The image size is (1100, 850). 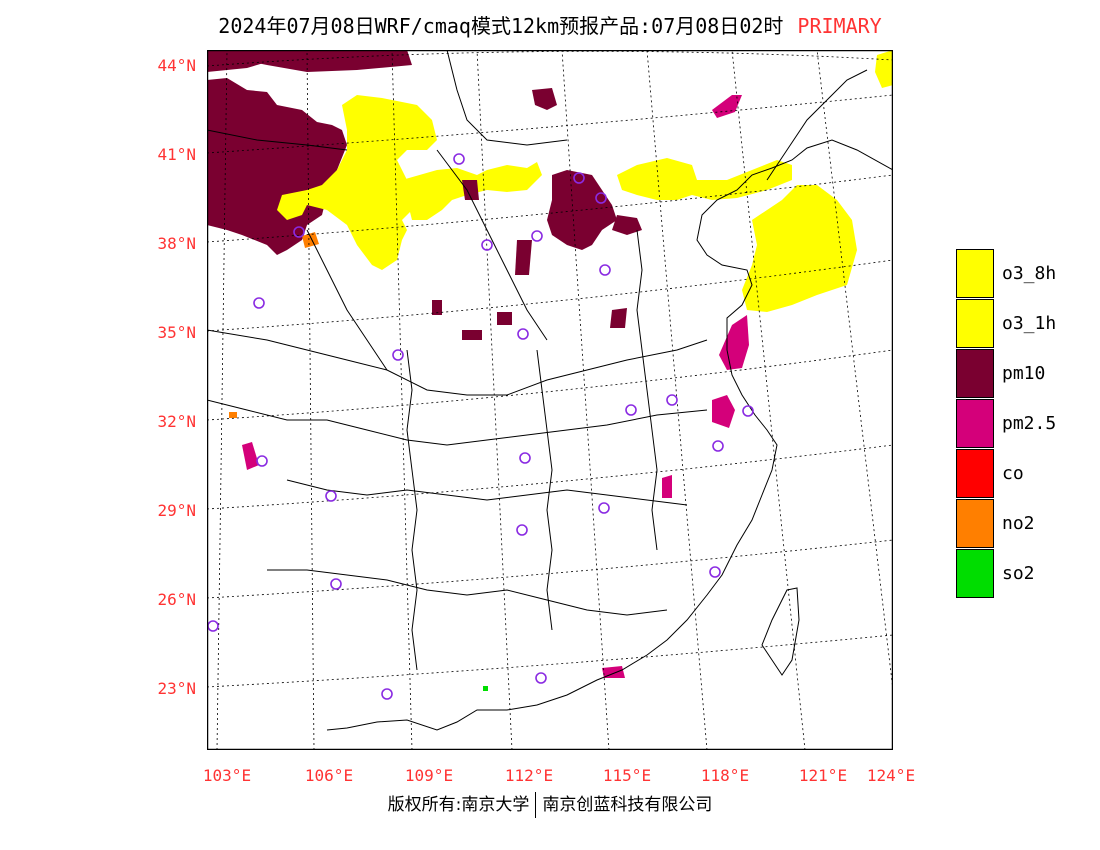 I want to click on title-primary-tag: PRIMARY, so click(x=839, y=26).